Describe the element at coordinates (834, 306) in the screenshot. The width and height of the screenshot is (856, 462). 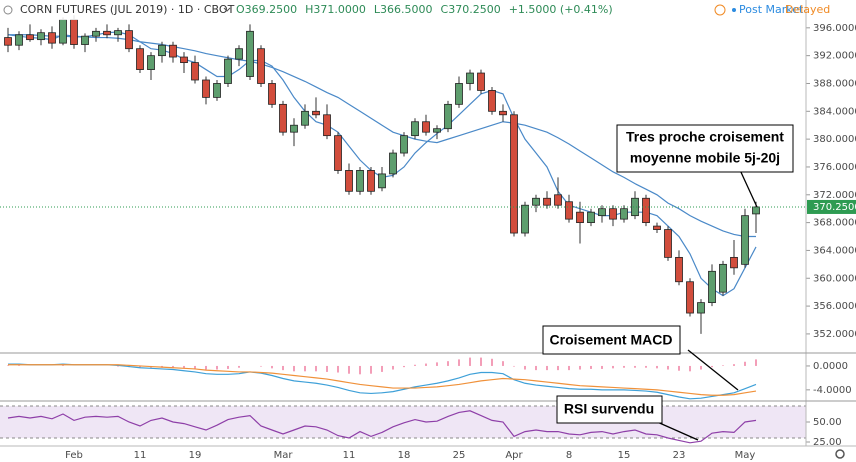
I see `y-tick-label: 356.0000` at that location.